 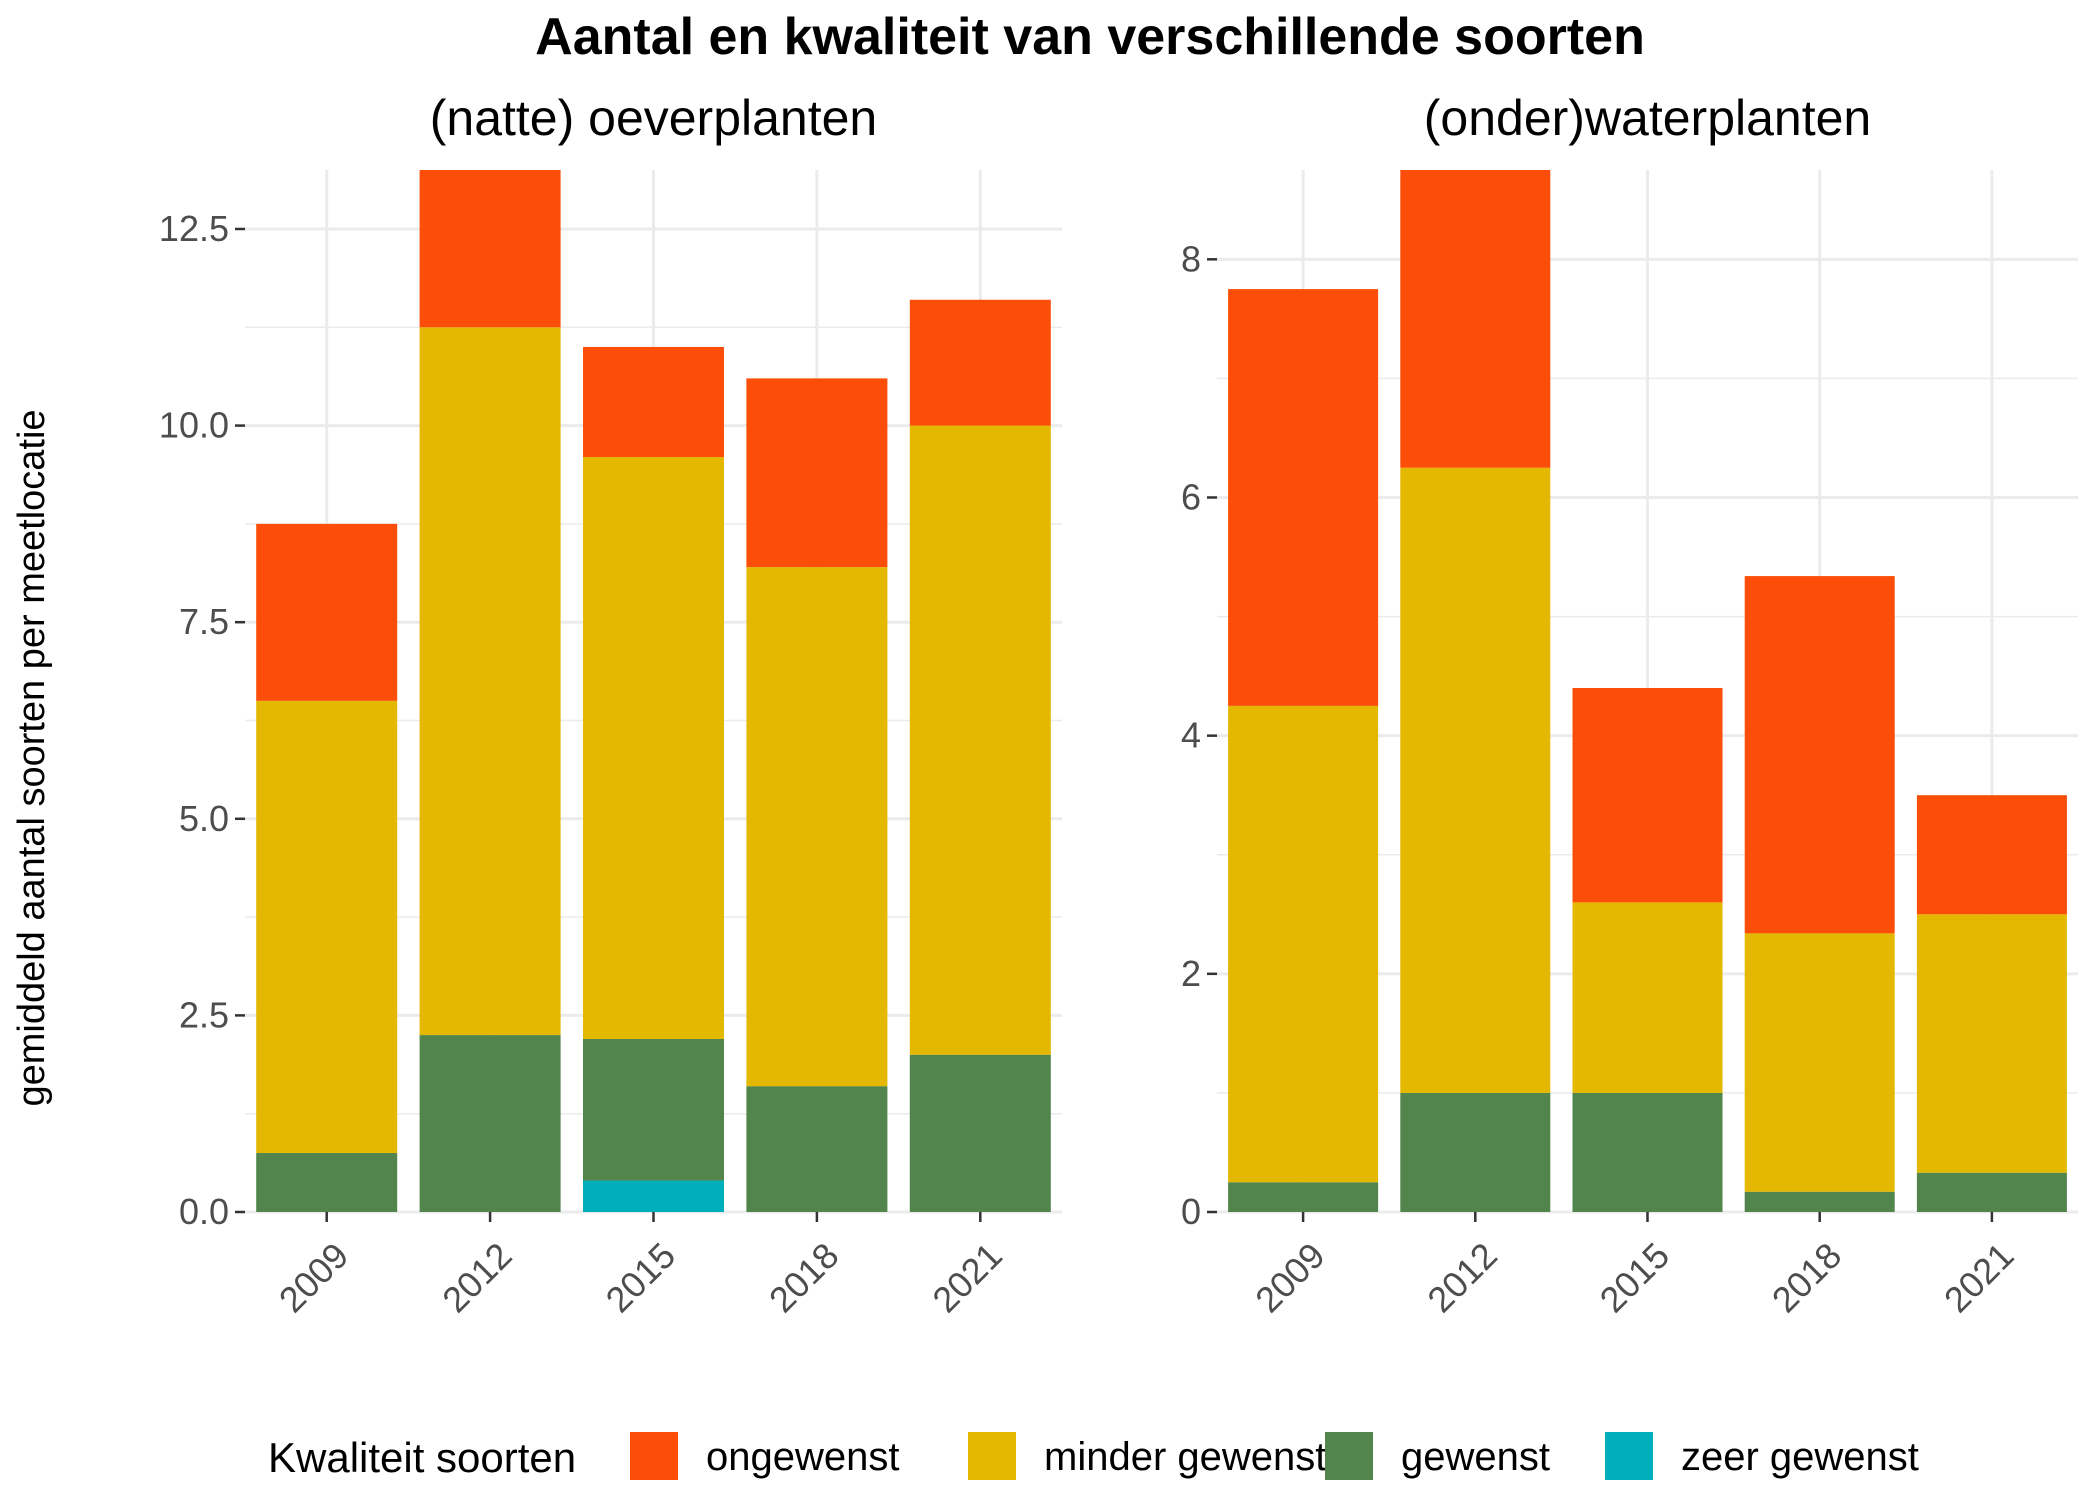 I want to click on legend-key-ongewenst, so click(x=654, y=1456).